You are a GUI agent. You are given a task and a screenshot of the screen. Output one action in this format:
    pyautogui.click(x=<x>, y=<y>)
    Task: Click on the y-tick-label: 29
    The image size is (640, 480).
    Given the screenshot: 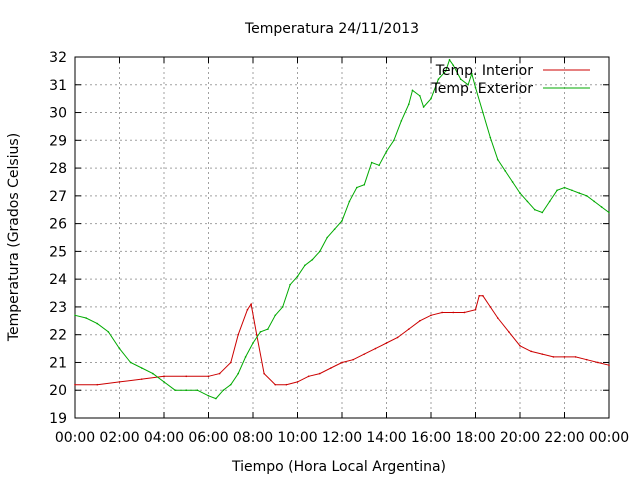 What is the action you would take?
    pyautogui.click(x=58, y=141)
    